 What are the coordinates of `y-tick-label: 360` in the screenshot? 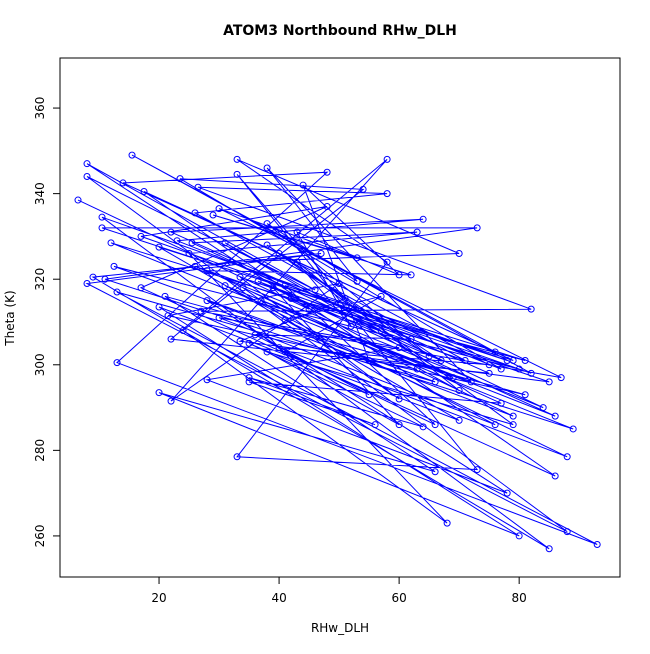 It's located at (40, 108).